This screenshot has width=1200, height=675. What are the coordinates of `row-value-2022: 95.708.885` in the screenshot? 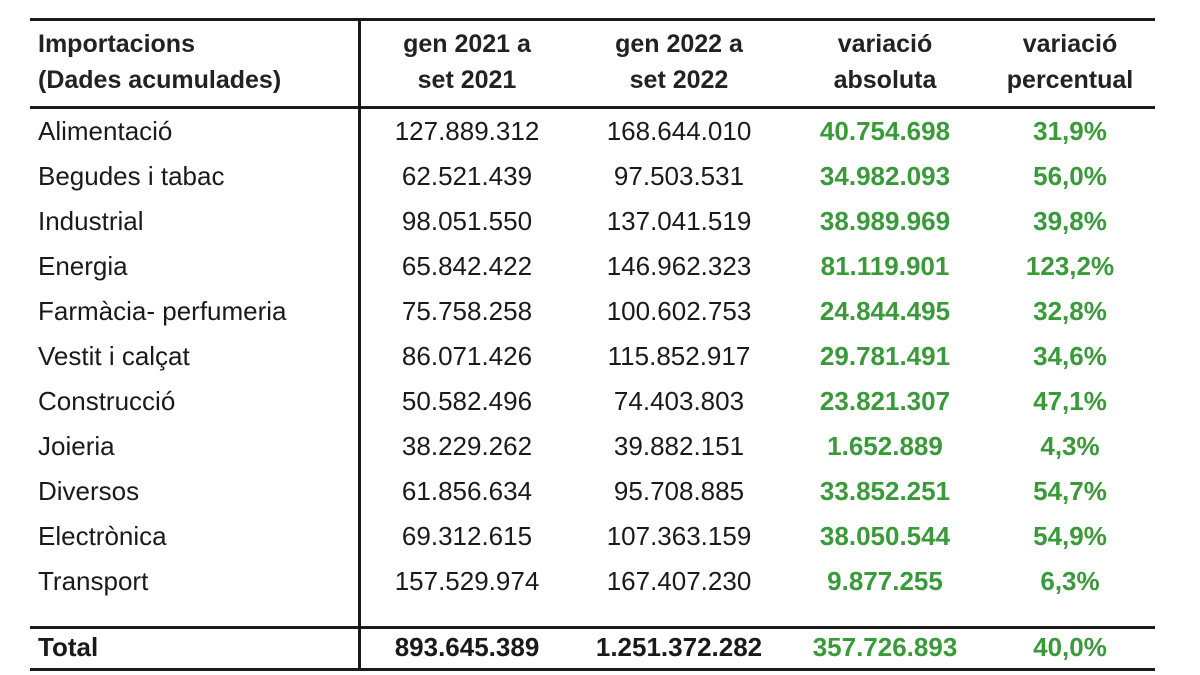 It's located at (679, 491).